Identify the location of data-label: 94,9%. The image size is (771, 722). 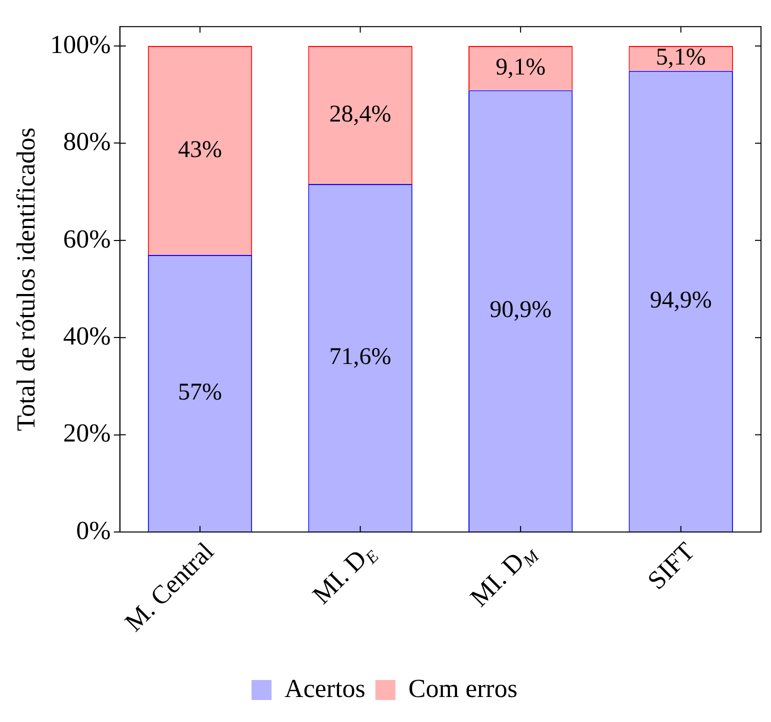
(681, 300).